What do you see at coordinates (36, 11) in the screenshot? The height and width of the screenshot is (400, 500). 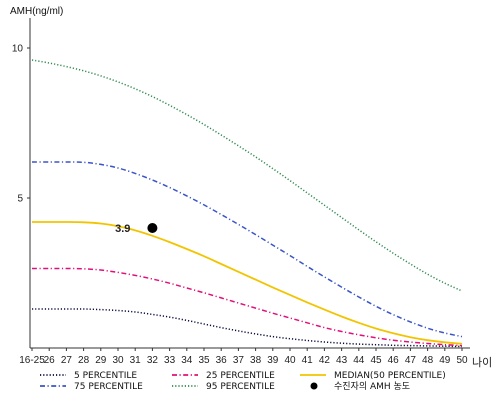 I see `y-axis-title: AMH(ng/ml)` at bounding box center [36, 11].